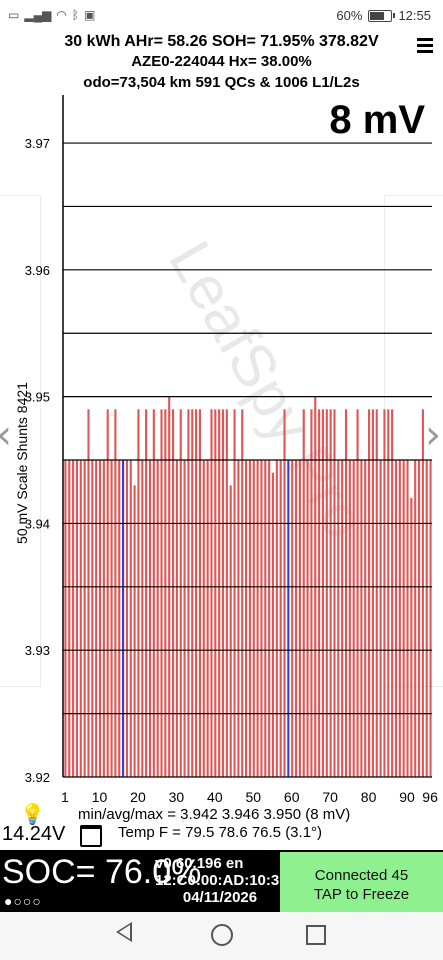  I want to click on mac-address: 12:C0:00:AD:10:3, so click(217, 880).